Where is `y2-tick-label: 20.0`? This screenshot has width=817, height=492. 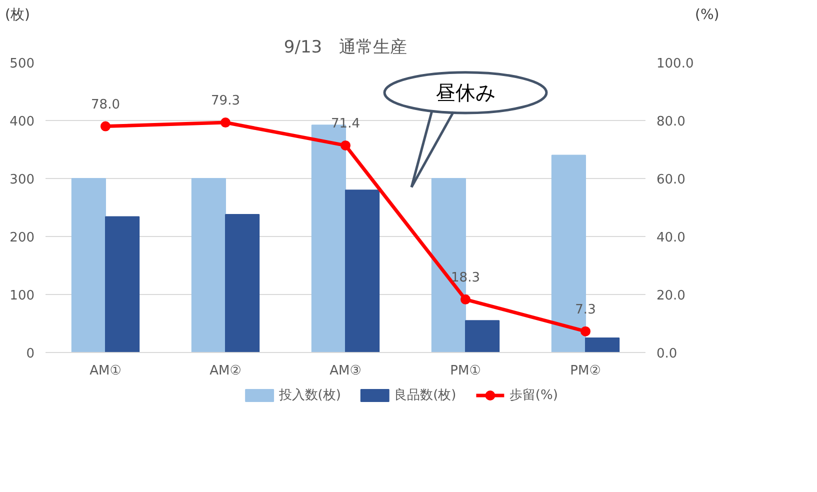
y2-tick-label: 20.0 is located at coordinates (671, 296).